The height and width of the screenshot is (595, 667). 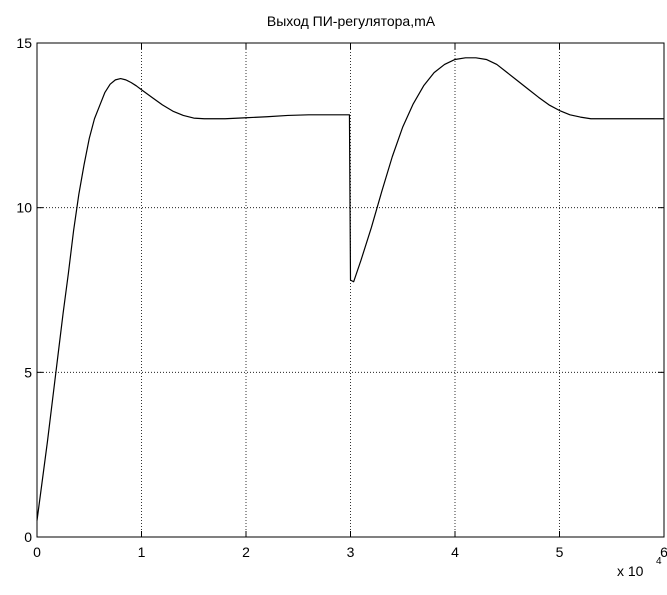 What do you see at coordinates (28, 372) in the screenshot?
I see `y-tick-label: 5` at bounding box center [28, 372].